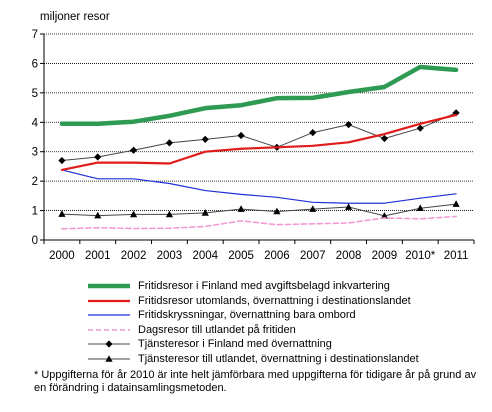  Describe the element at coordinates (205, 256) in the screenshot. I see `x-tick-label: 2004` at that location.